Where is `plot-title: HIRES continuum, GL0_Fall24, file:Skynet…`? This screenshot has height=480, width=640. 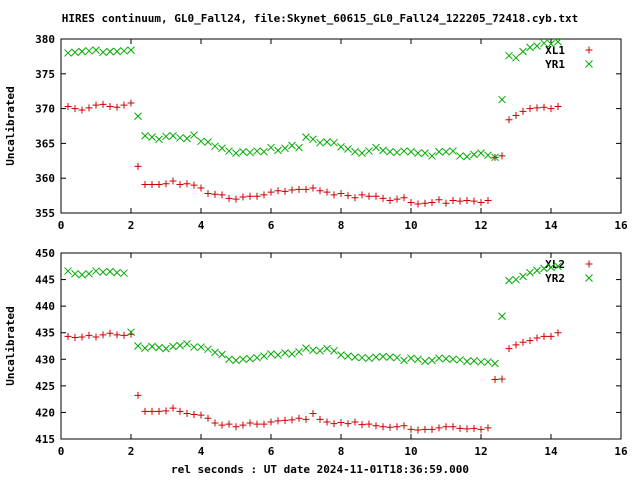
plot-title: HIRES continuum, GL0_Fall24, file:Skynet… is located at coordinates (320, 18).